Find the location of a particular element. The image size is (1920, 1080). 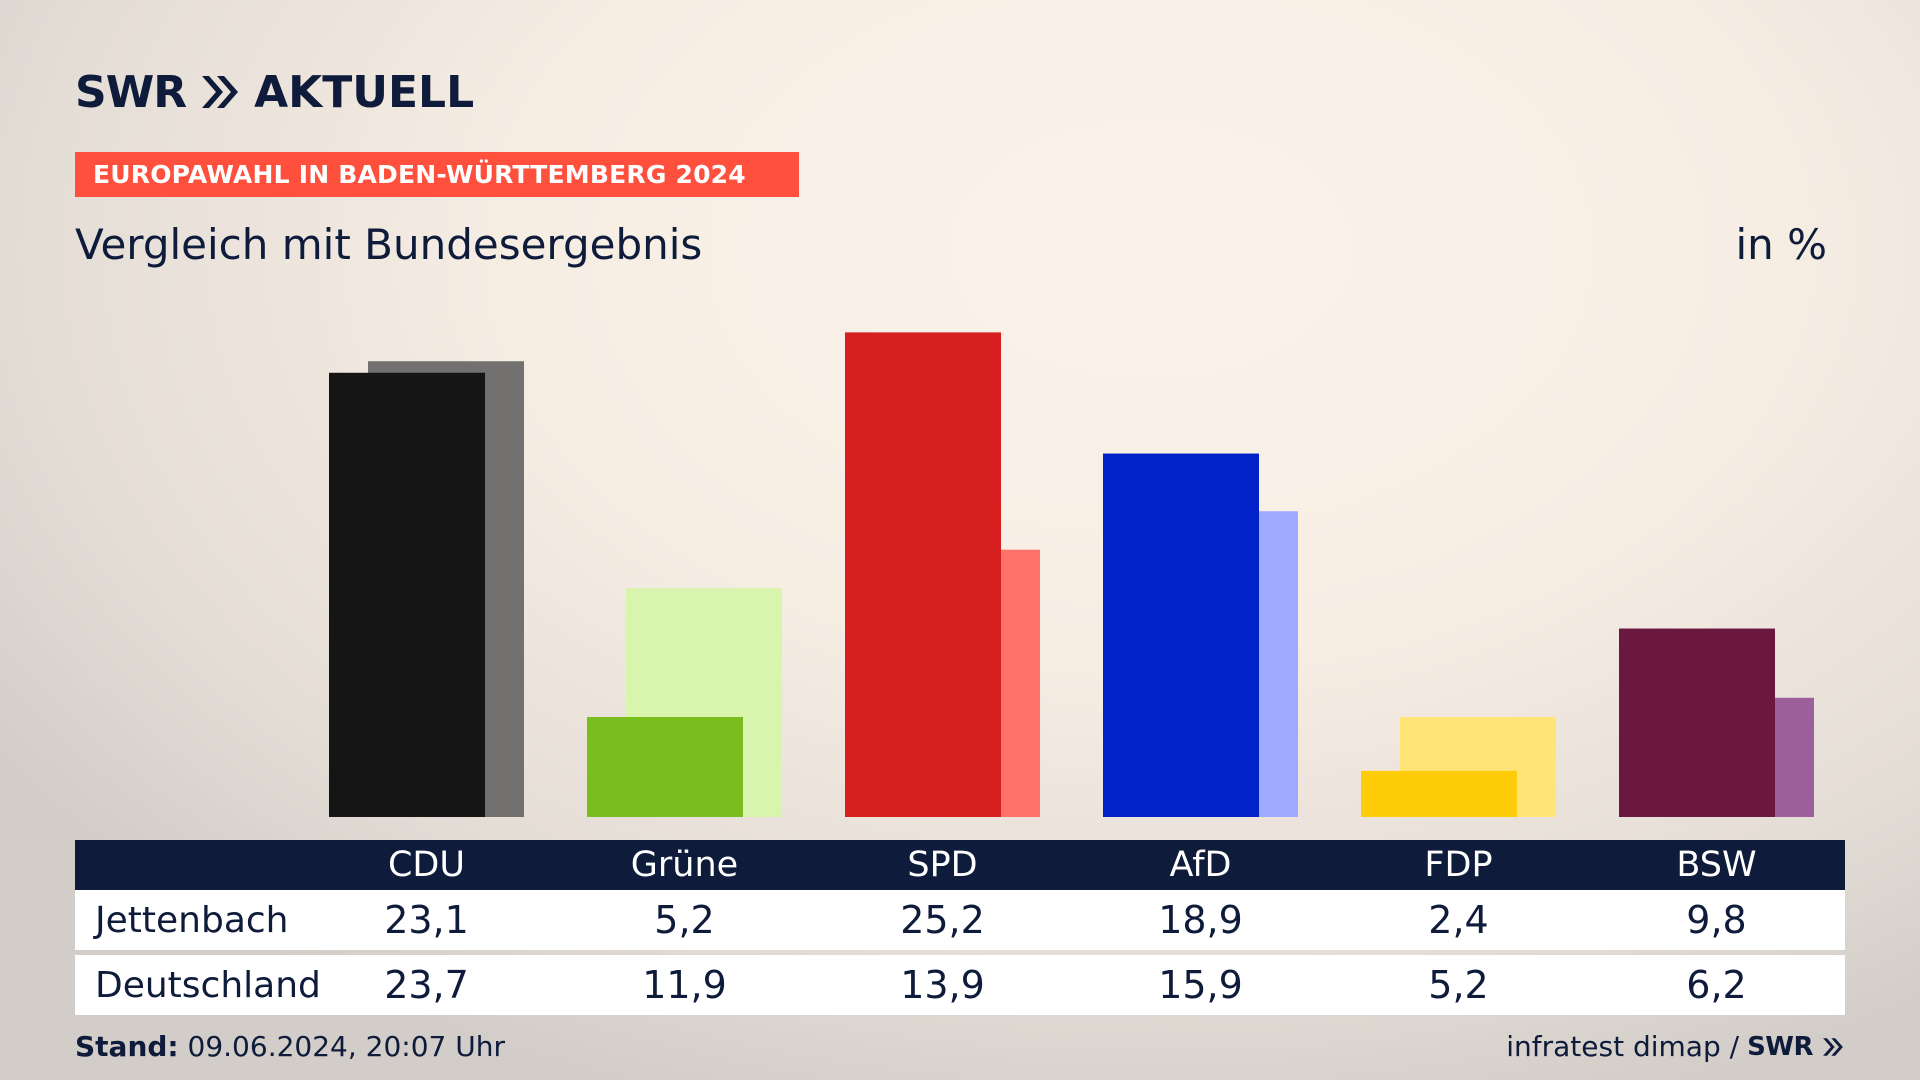

header-grüne: Grüne is located at coordinates (684, 865).